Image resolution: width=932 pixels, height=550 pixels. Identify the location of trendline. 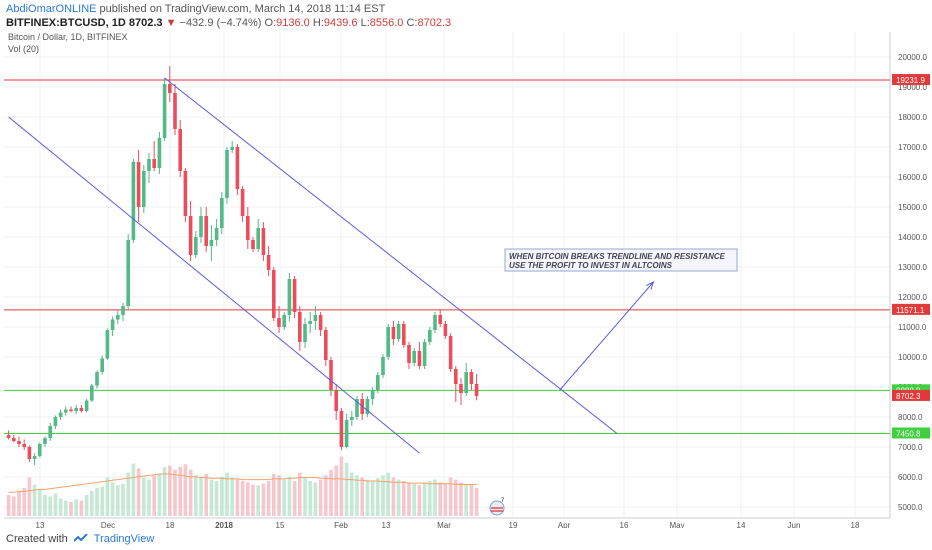
(606, 336).